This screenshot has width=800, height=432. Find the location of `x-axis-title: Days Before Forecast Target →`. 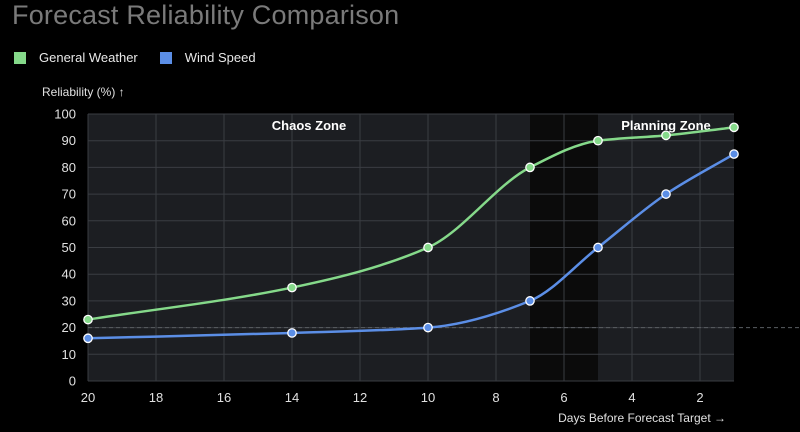

x-axis-title: Days Before Forecast Target → is located at coordinates (642, 418).